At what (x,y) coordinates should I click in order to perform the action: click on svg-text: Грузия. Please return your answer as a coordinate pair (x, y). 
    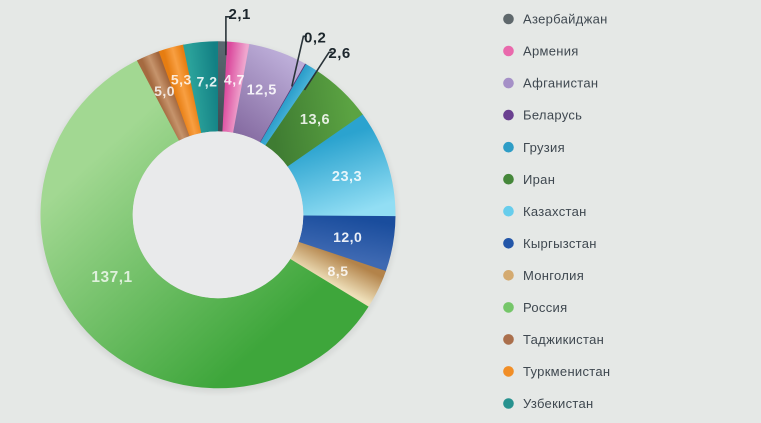
    Looking at the image, I should click on (544, 147).